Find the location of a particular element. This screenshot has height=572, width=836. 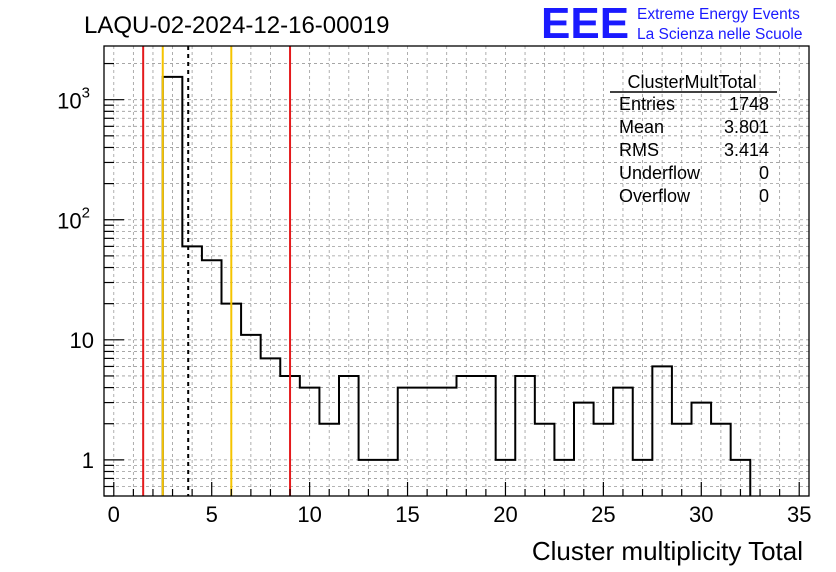

stats-label: Mean is located at coordinates (641, 127).